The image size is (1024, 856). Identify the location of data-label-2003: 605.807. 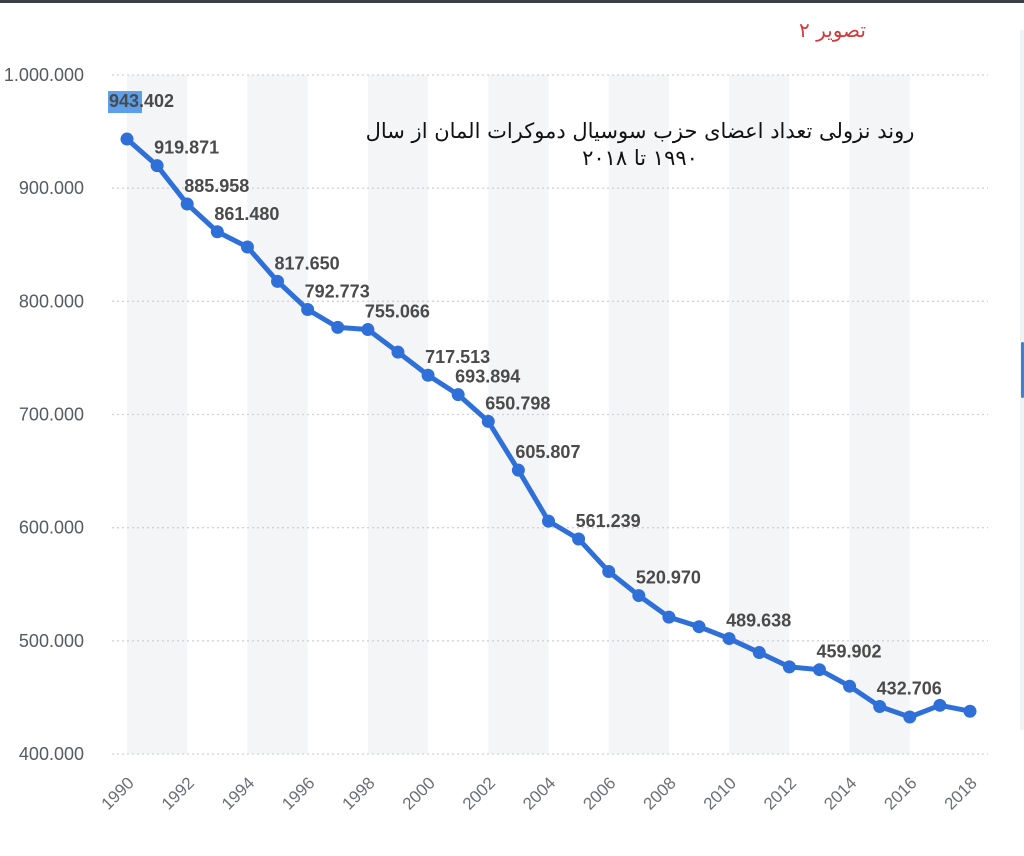
(547, 452).